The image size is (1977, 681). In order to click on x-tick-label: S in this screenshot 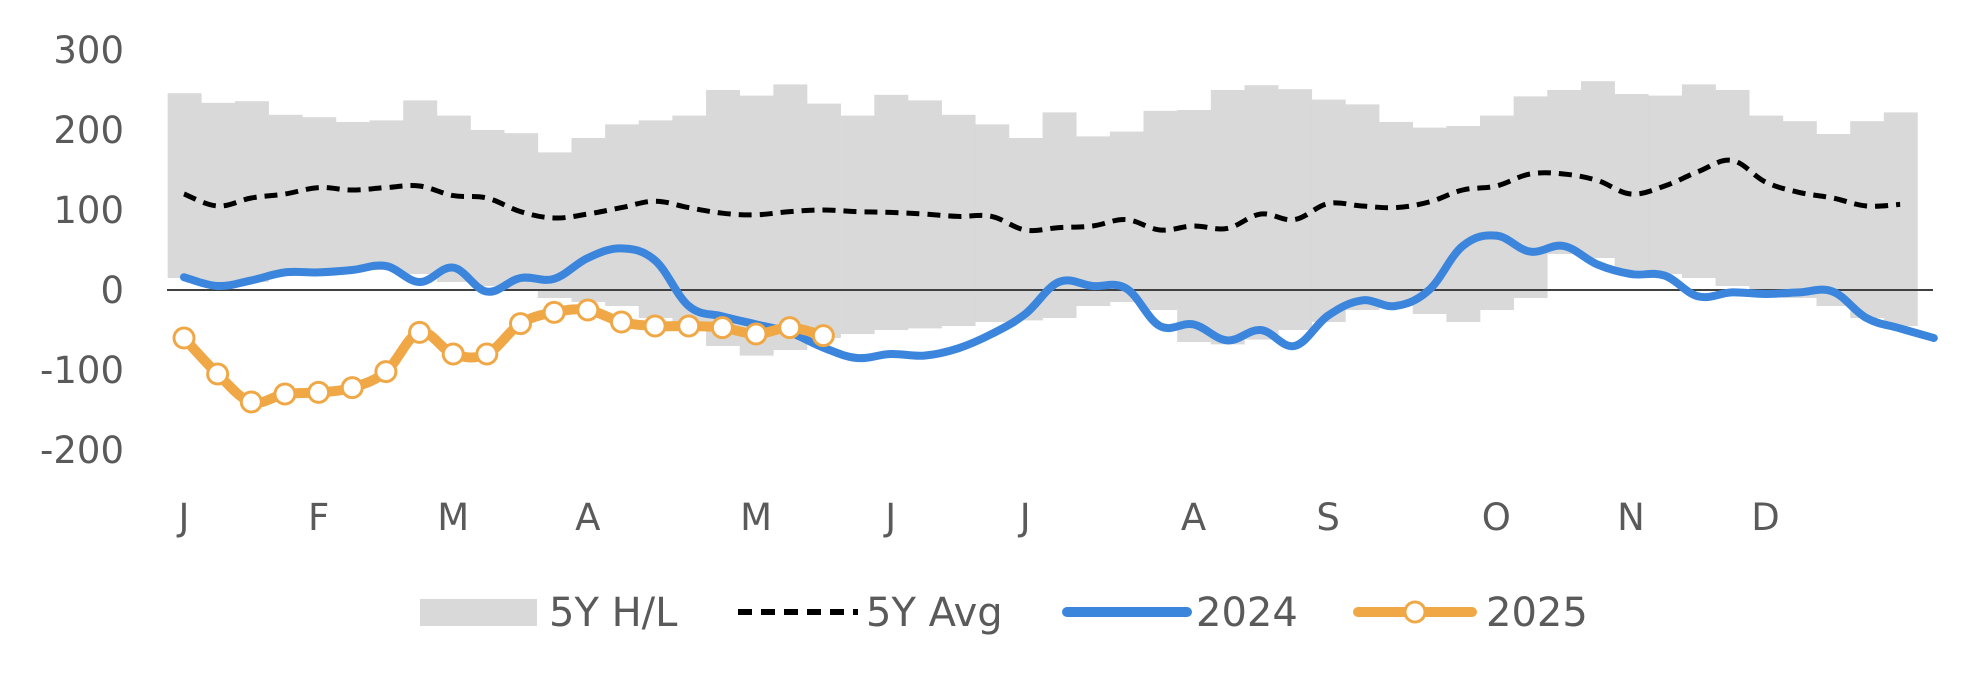, I will do `click(1328, 517)`.